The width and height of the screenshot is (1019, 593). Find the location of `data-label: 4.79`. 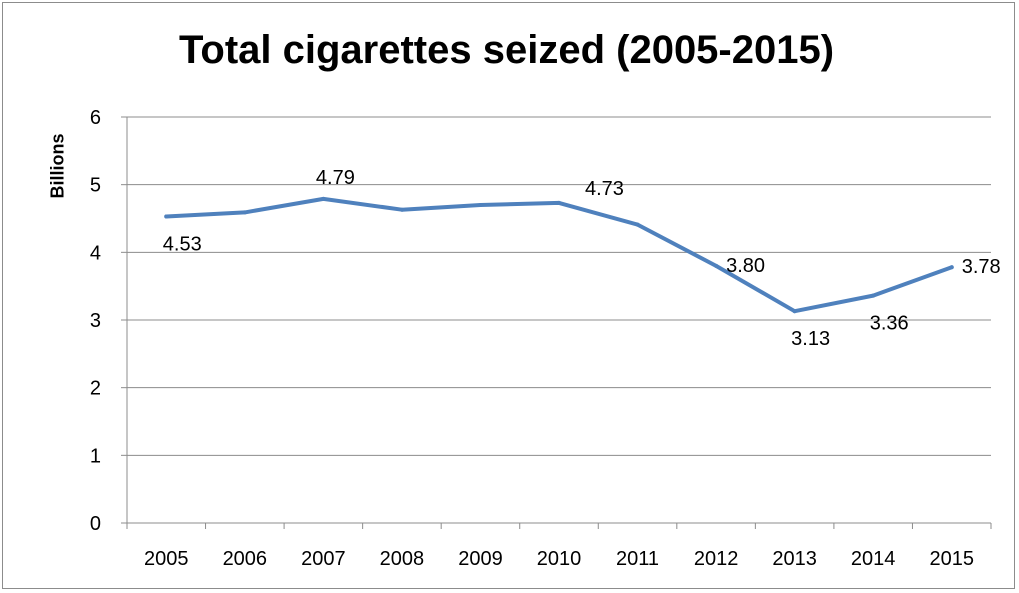

data-label: 4.79 is located at coordinates (335, 178).